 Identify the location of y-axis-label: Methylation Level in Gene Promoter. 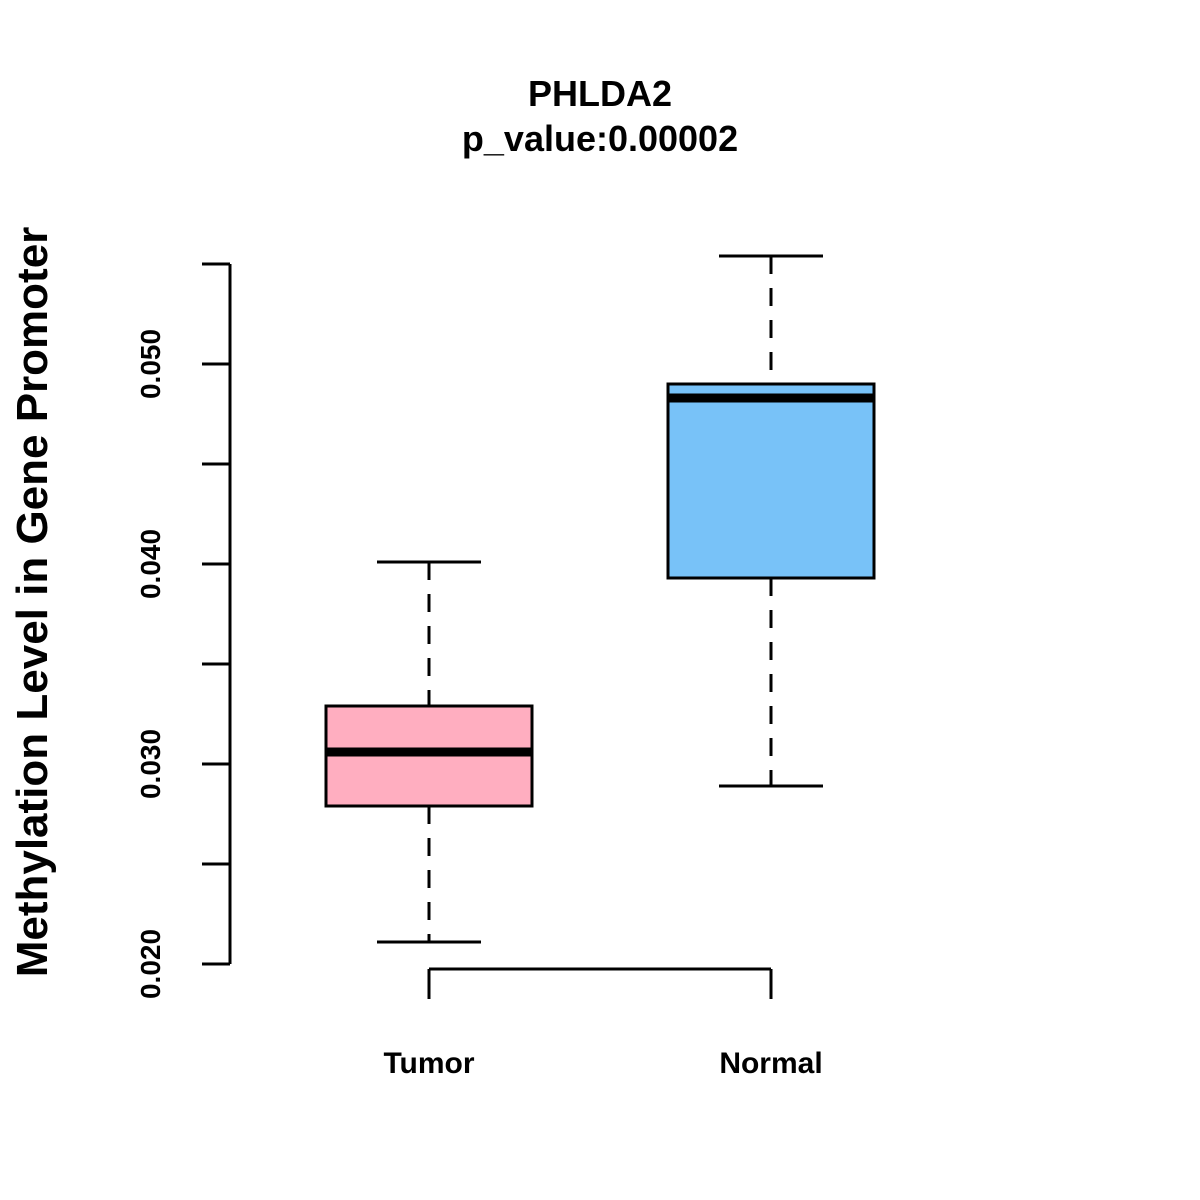
(32, 602).